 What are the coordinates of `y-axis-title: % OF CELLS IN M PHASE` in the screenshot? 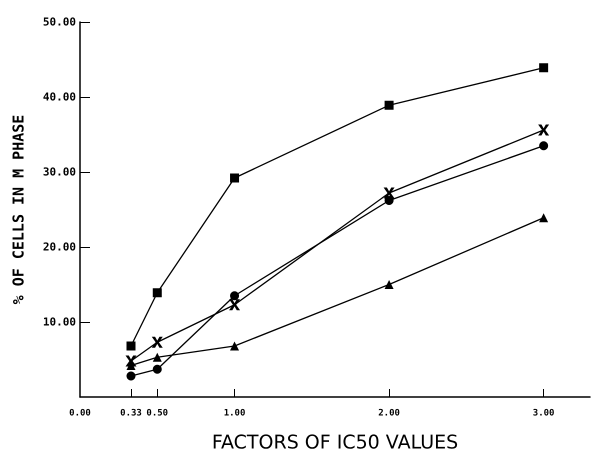 It's located at (19, 209).